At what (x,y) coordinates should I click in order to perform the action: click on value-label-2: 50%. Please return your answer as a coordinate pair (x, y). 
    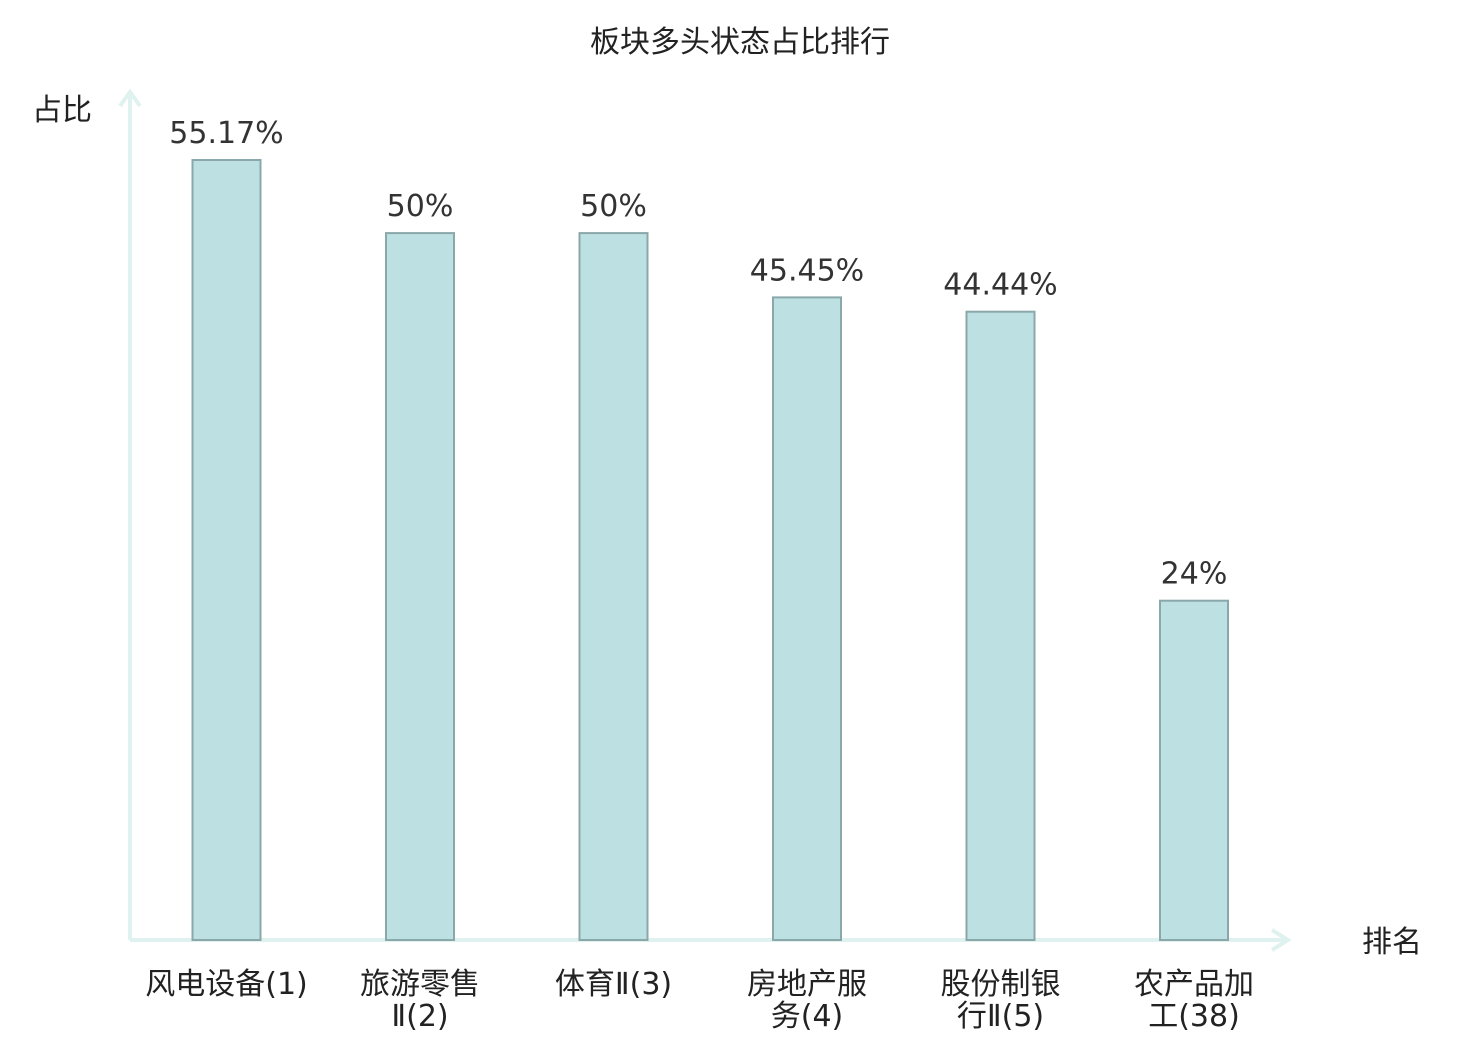
    Looking at the image, I should click on (420, 206).